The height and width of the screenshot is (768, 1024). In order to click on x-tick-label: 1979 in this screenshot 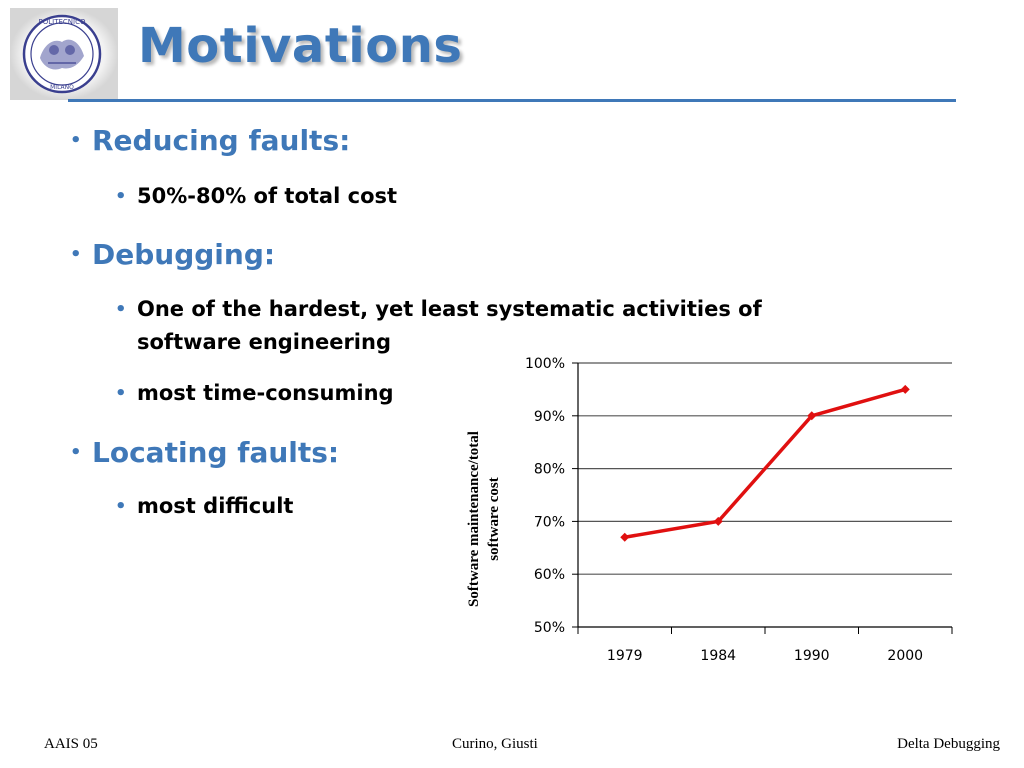, I will do `click(625, 656)`.